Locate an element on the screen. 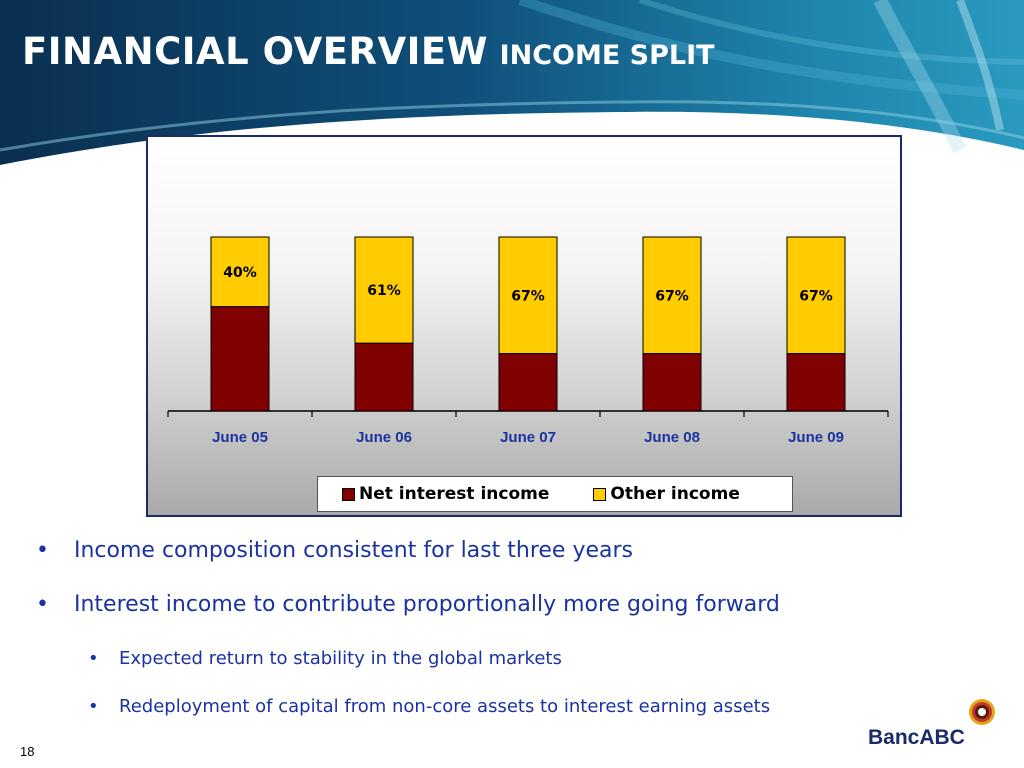 Image resolution: width=1024 pixels, height=768 pixels. legend-item-other-income: Other income is located at coordinates (666, 494).